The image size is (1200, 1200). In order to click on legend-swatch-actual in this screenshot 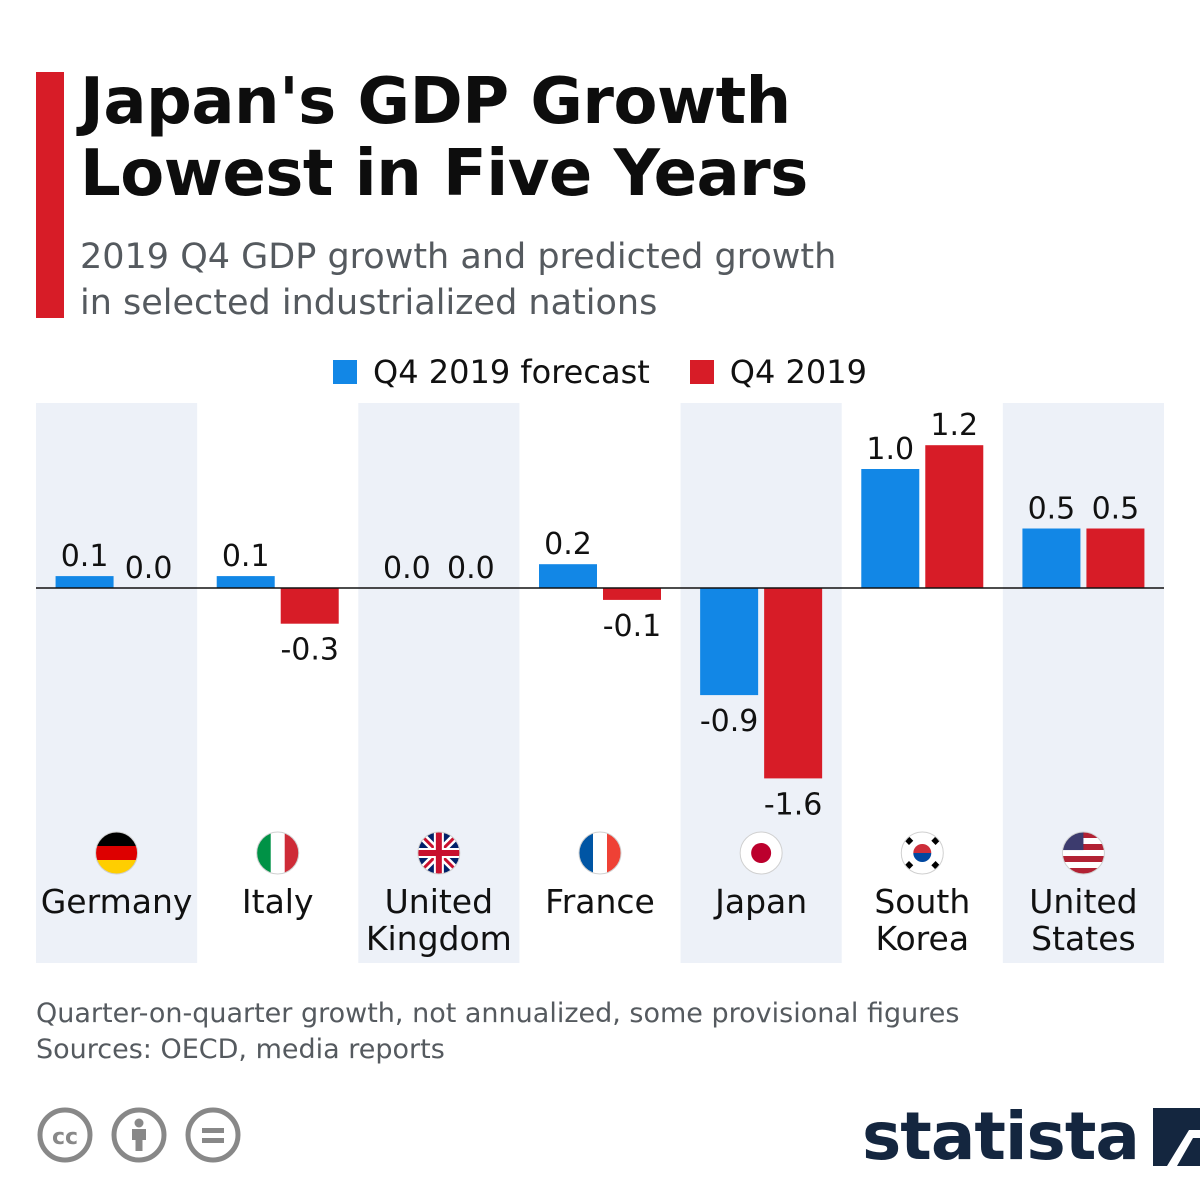, I will do `click(701, 372)`.